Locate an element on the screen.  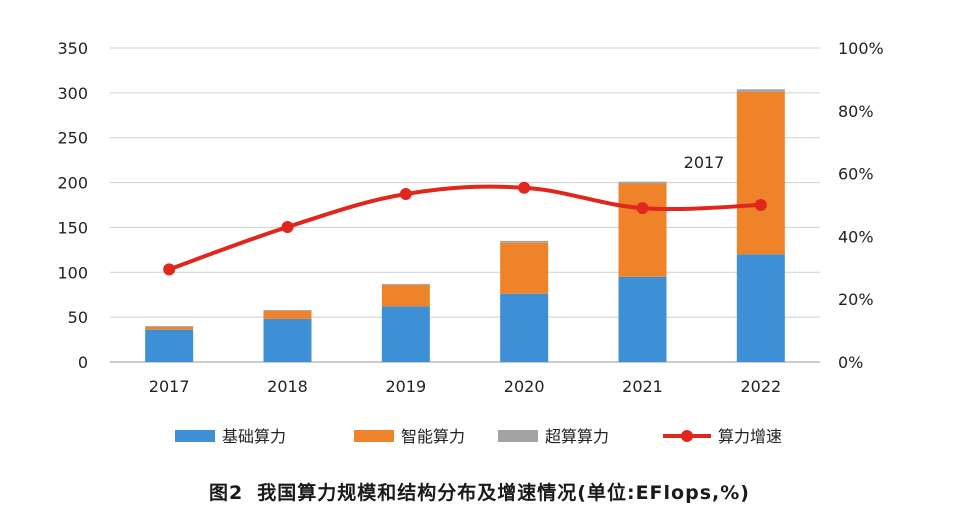
annotation-label: 2017 is located at coordinates (704, 162).